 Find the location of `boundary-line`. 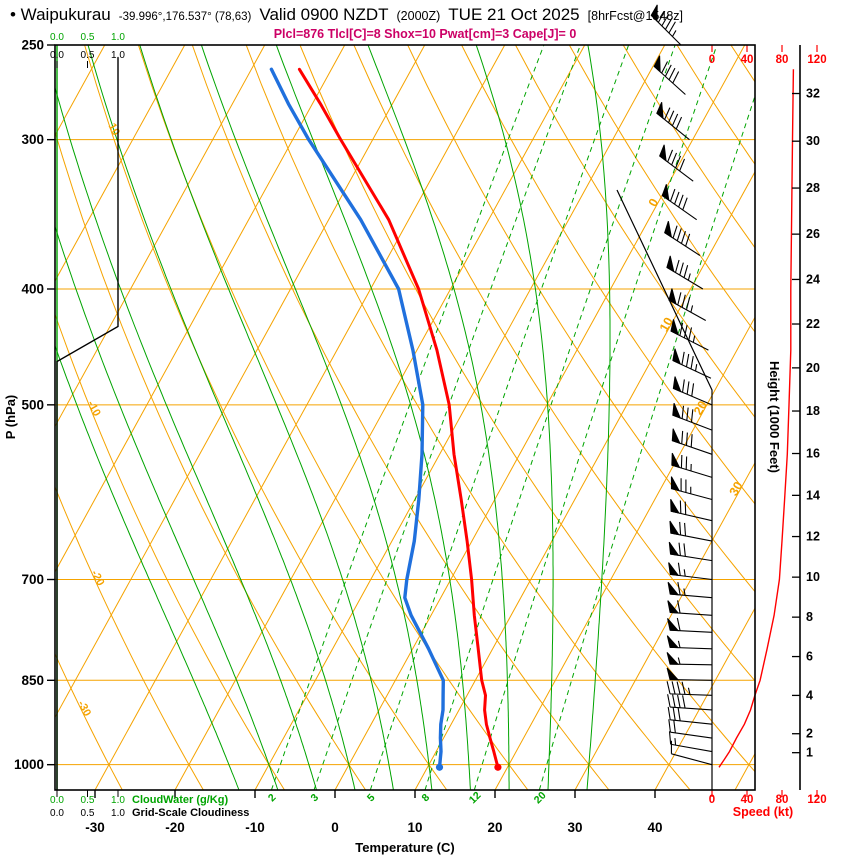

boundary-line is located at coordinates (664, 489).